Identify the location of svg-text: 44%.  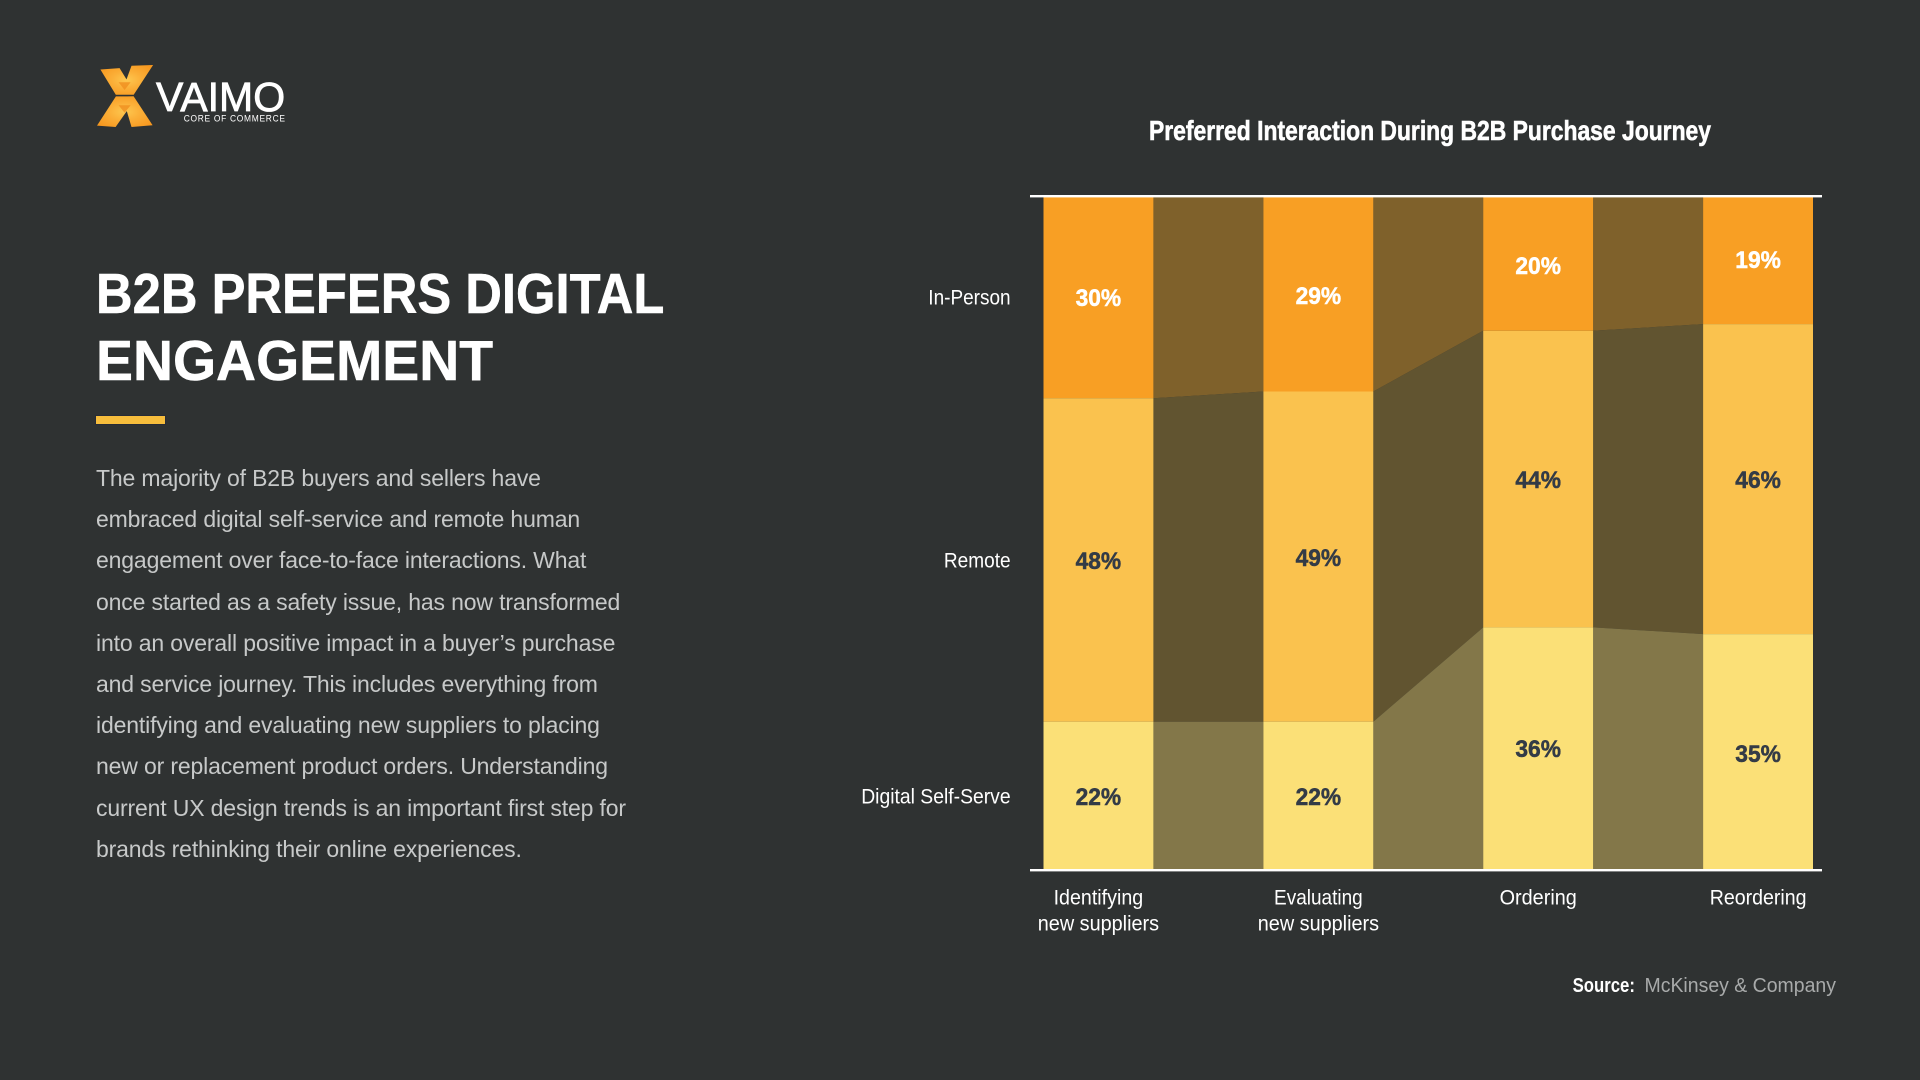
(1538, 480).